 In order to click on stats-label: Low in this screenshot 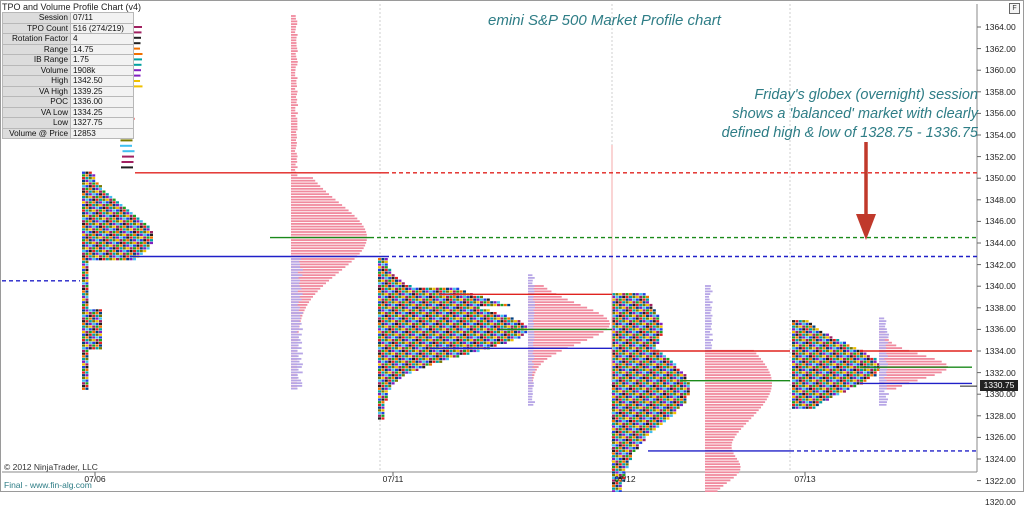, I will do `click(37, 123)`.